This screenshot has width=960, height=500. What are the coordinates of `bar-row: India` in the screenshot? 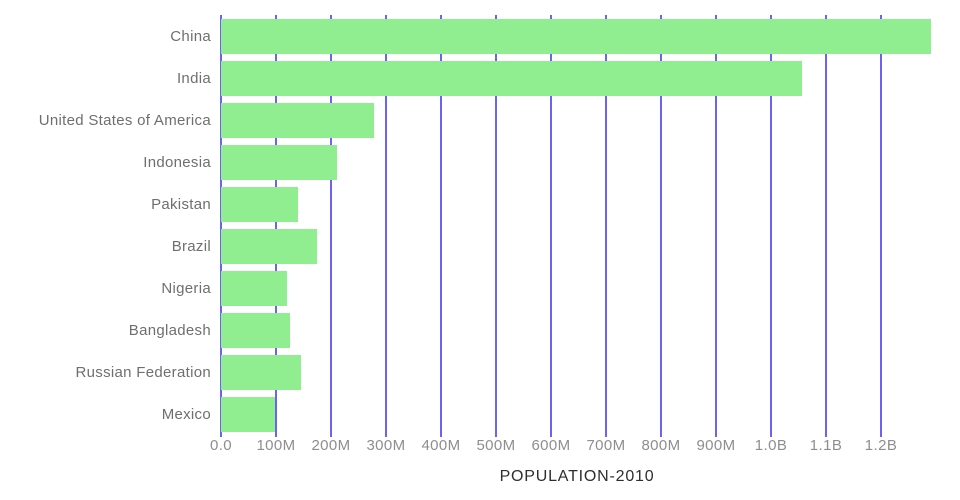 It's located at (480, 78).